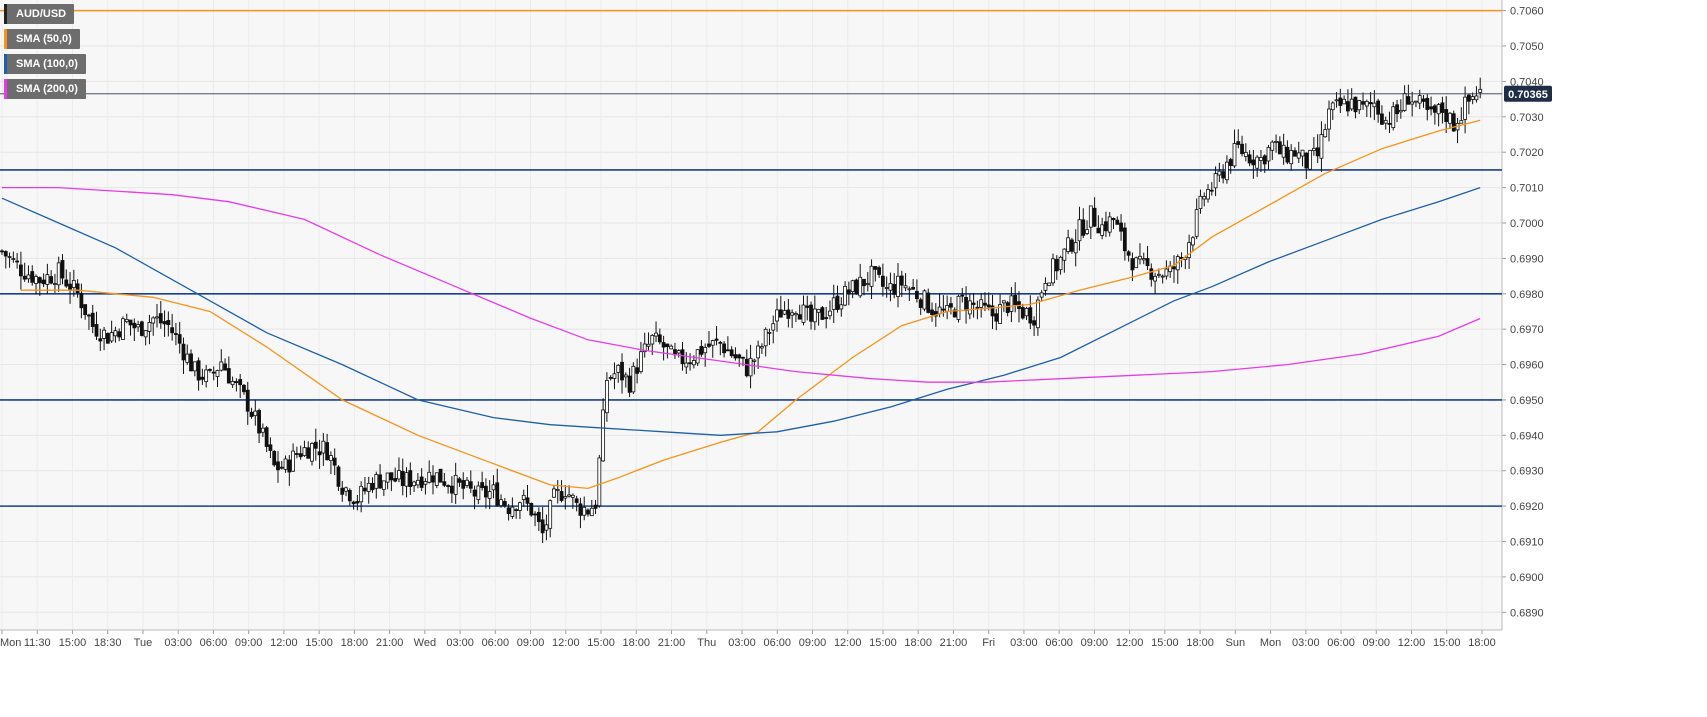 The image size is (1707, 717). Describe the element at coordinates (1527, 401) in the screenshot. I see `y-tick-label: 0.6950` at that location.